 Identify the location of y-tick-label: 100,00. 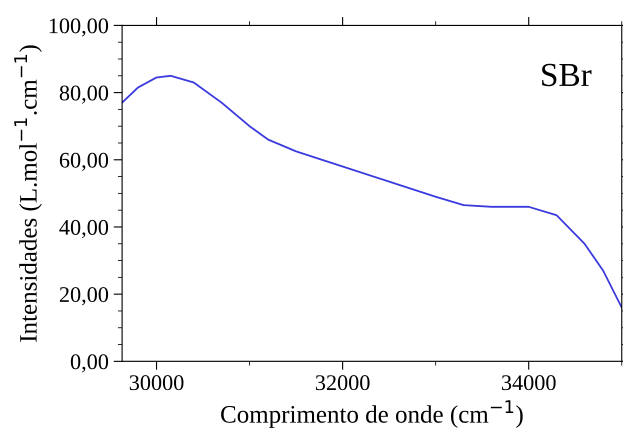
(79, 27).